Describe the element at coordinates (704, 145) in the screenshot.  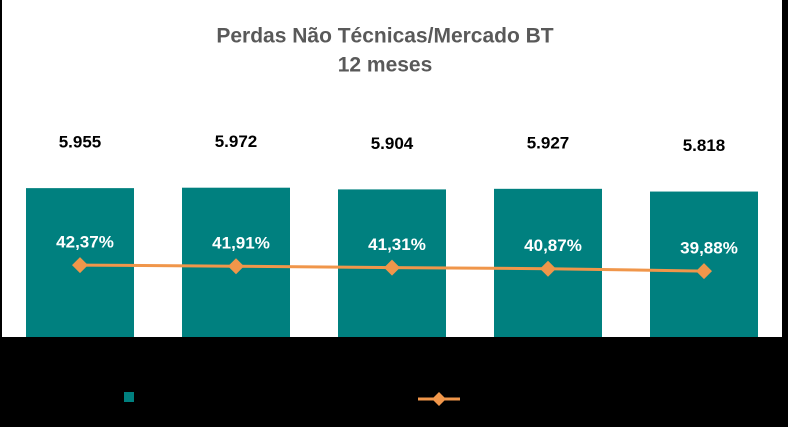
I see `data-label: 5.818` at that location.